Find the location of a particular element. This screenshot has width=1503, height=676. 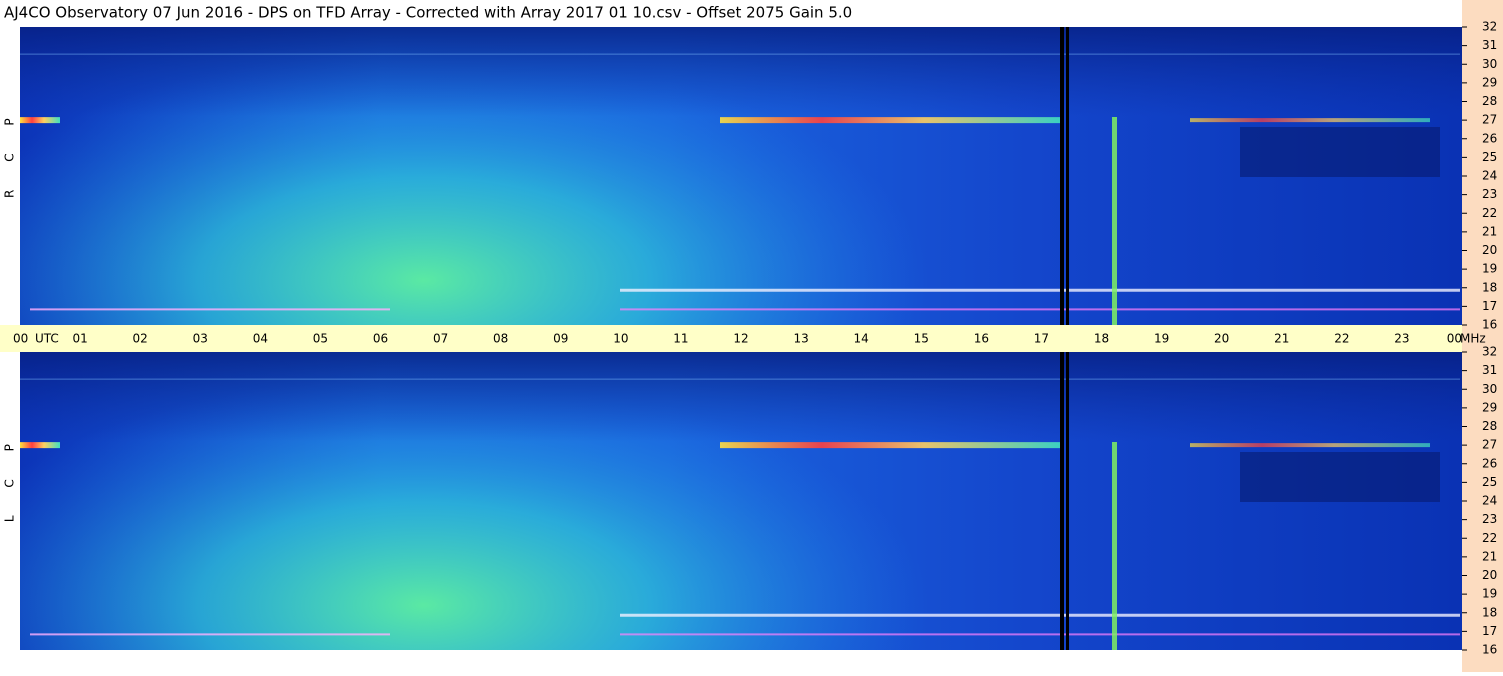

hour-label: 12 is located at coordinates (740, 339).